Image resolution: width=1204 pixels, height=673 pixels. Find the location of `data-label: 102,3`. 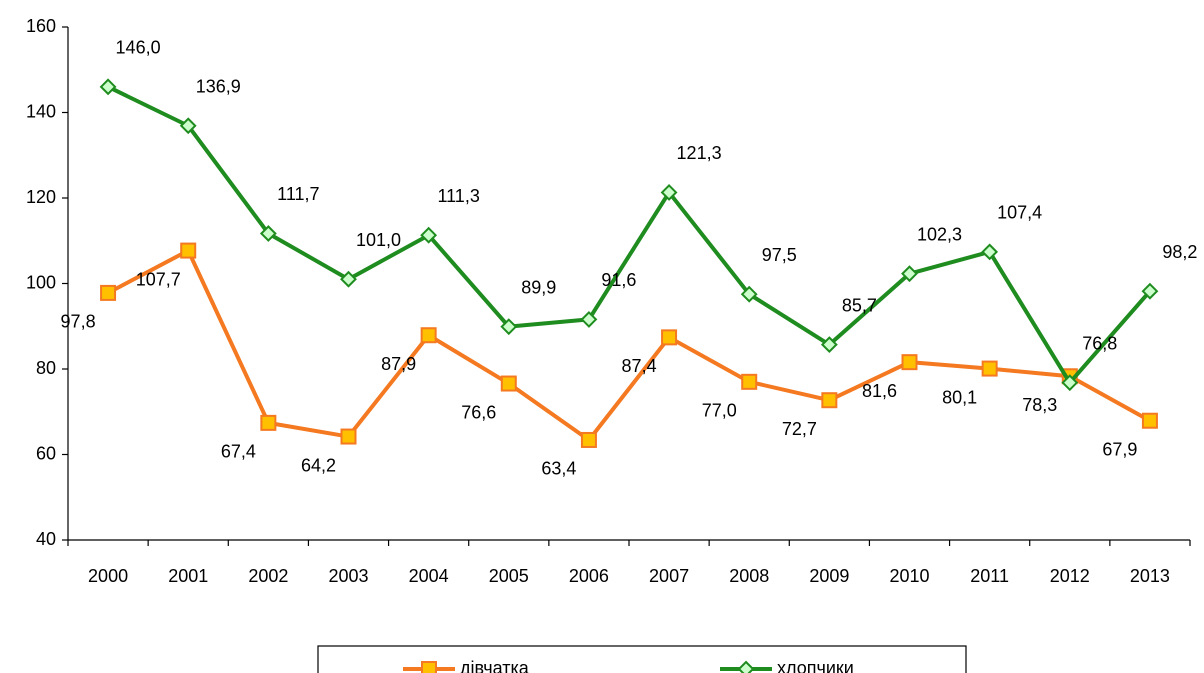

data-label: 102,3 is located at coordinates (939, 234).